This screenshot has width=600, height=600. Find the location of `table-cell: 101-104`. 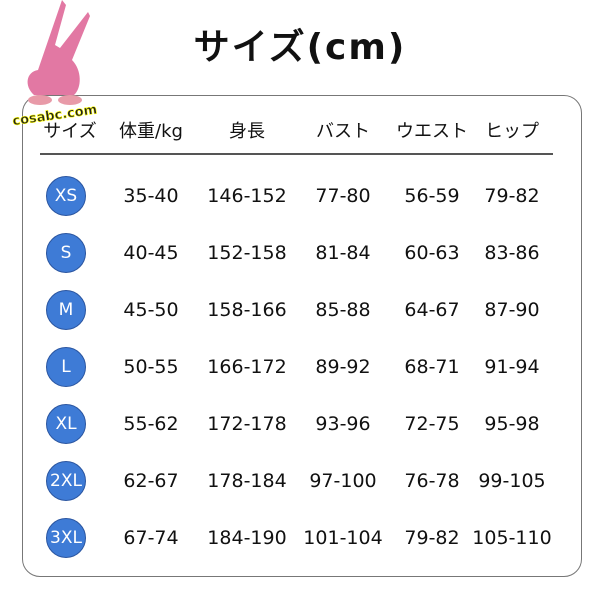

table-cell: 101-104 is located at coordinates (343, 538).